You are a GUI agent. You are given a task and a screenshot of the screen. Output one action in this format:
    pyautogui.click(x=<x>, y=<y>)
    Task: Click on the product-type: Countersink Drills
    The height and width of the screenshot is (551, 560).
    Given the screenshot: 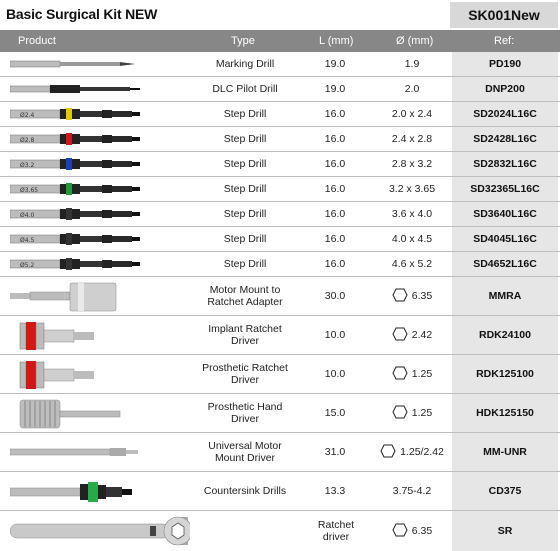 What is the action you would take?
    pyautogui.click(x=245, y=491)
    